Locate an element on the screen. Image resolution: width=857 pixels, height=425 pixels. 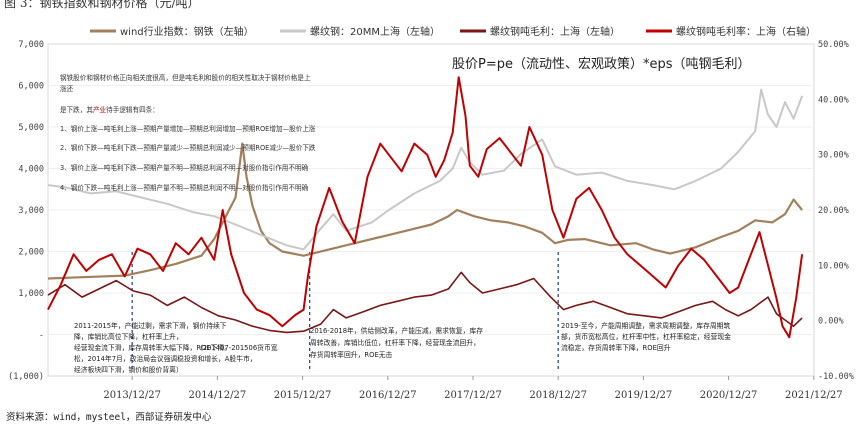
note-line: 涨还 is located at coordinates (67, 88).